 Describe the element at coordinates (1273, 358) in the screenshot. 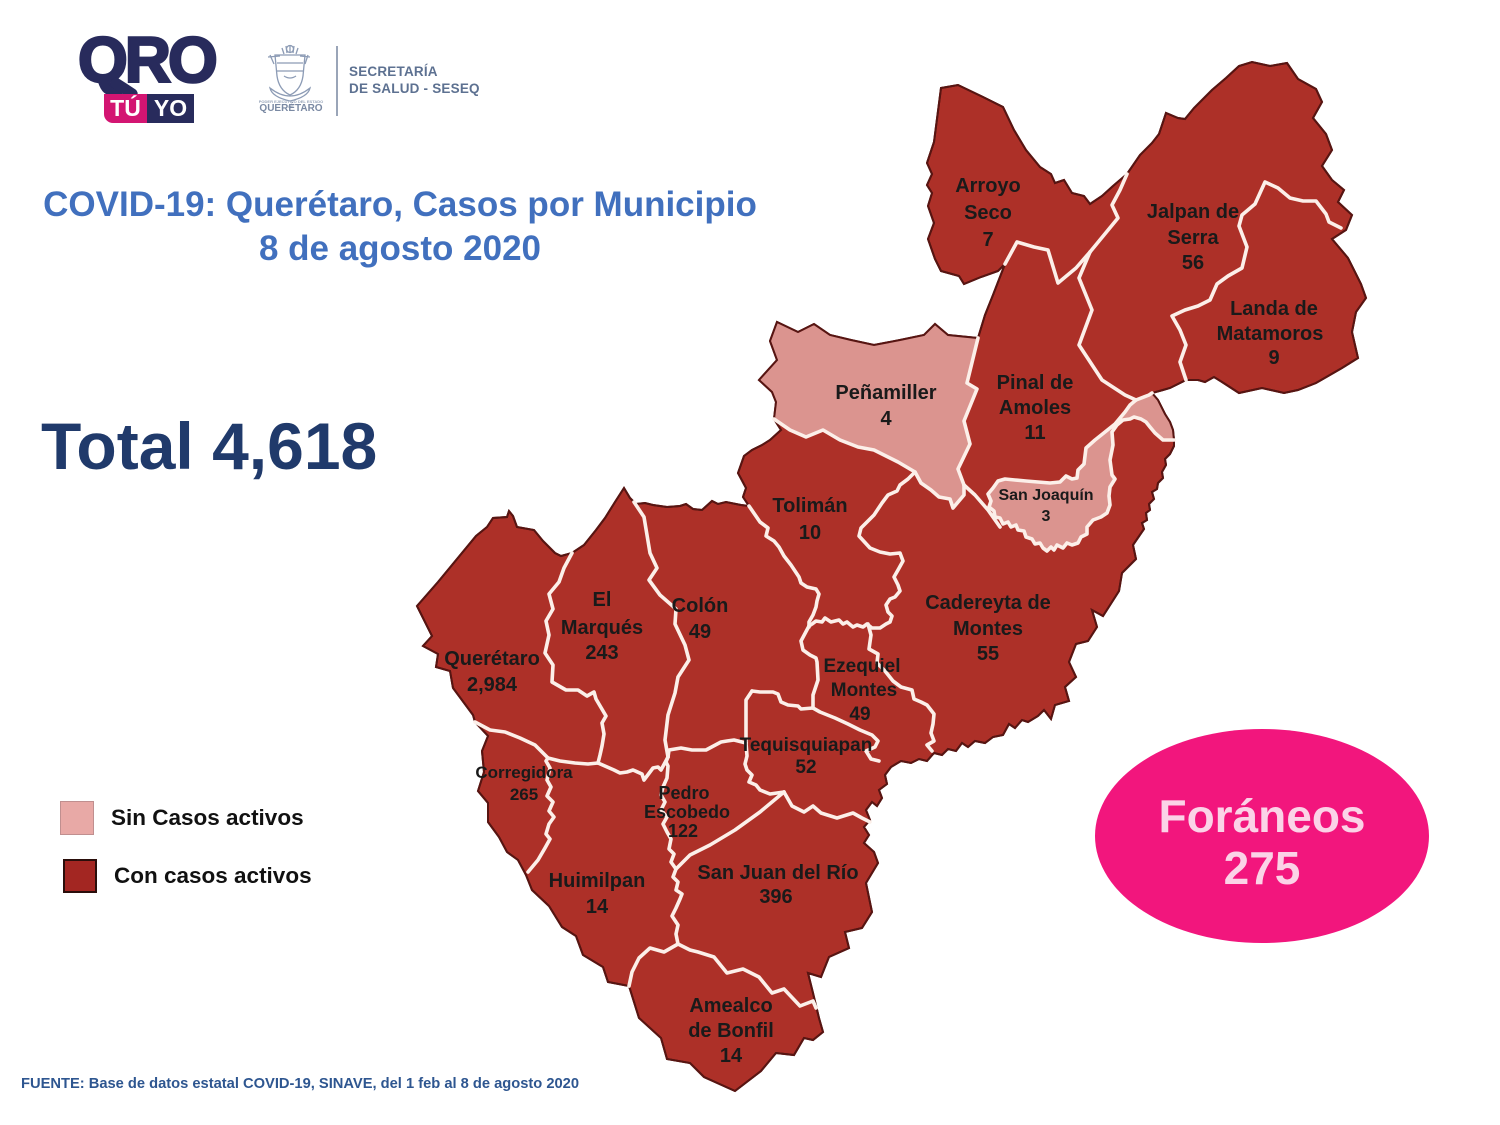

I see `svg-text: 9` at that location.